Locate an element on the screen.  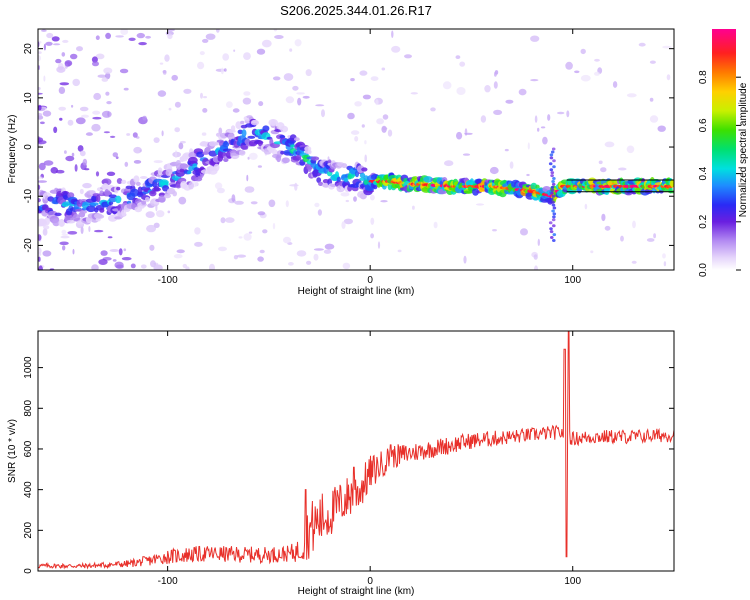
x-tick-label: -100 is located at coordinates (168, 581).